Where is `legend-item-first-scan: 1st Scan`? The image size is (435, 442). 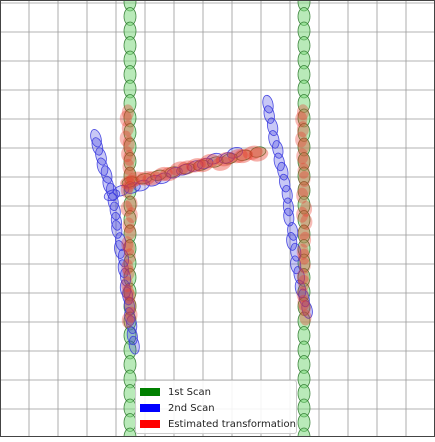 legend-item-first-scan: 1st Scan is located at coordinates (218, 392).